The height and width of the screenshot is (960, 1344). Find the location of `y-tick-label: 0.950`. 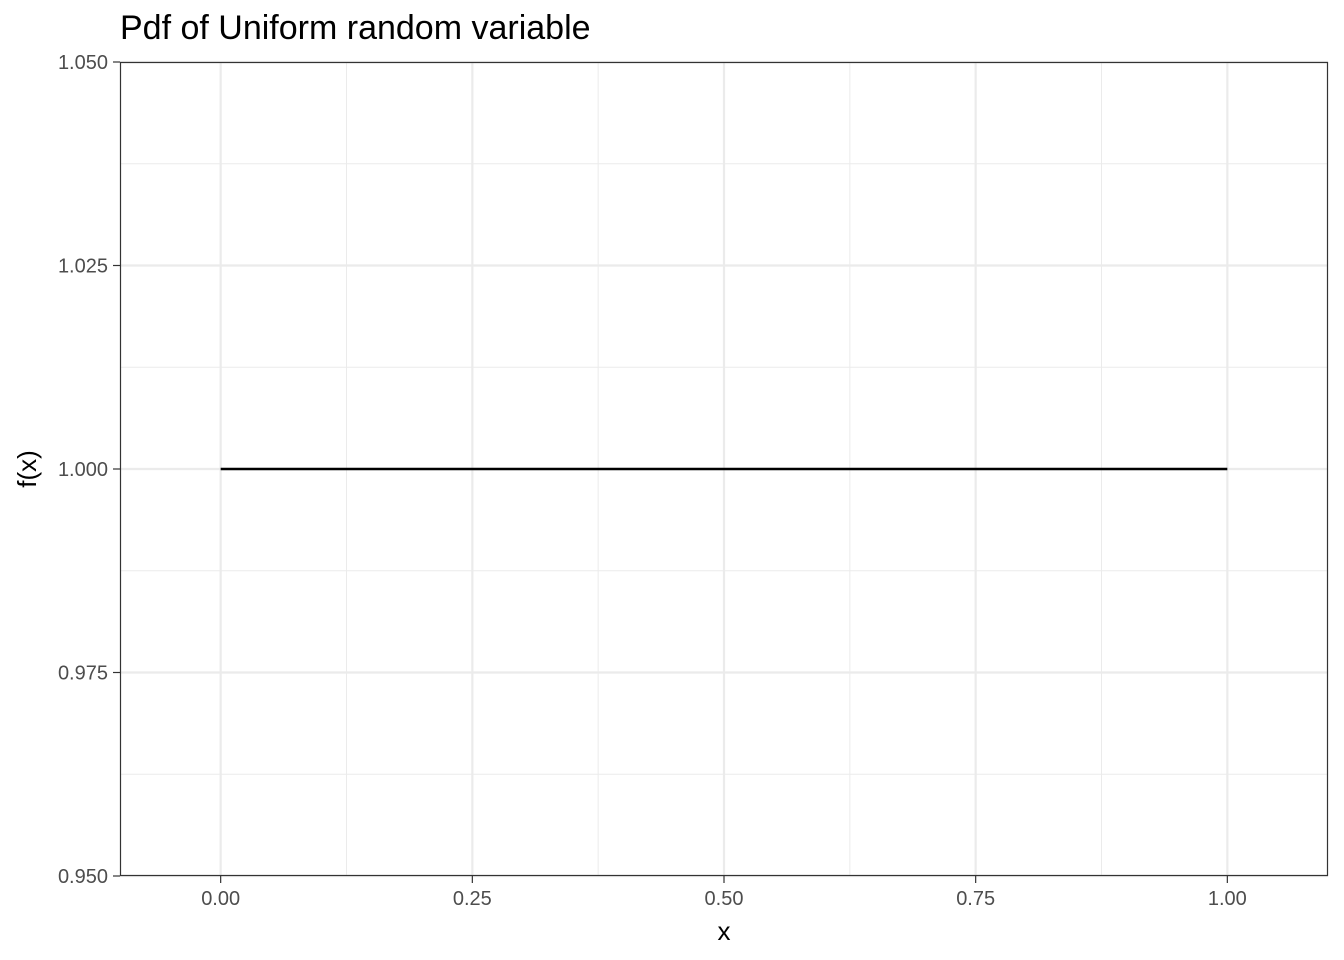

y-tick-label: 0.950 is located at coordinates (83, 877).